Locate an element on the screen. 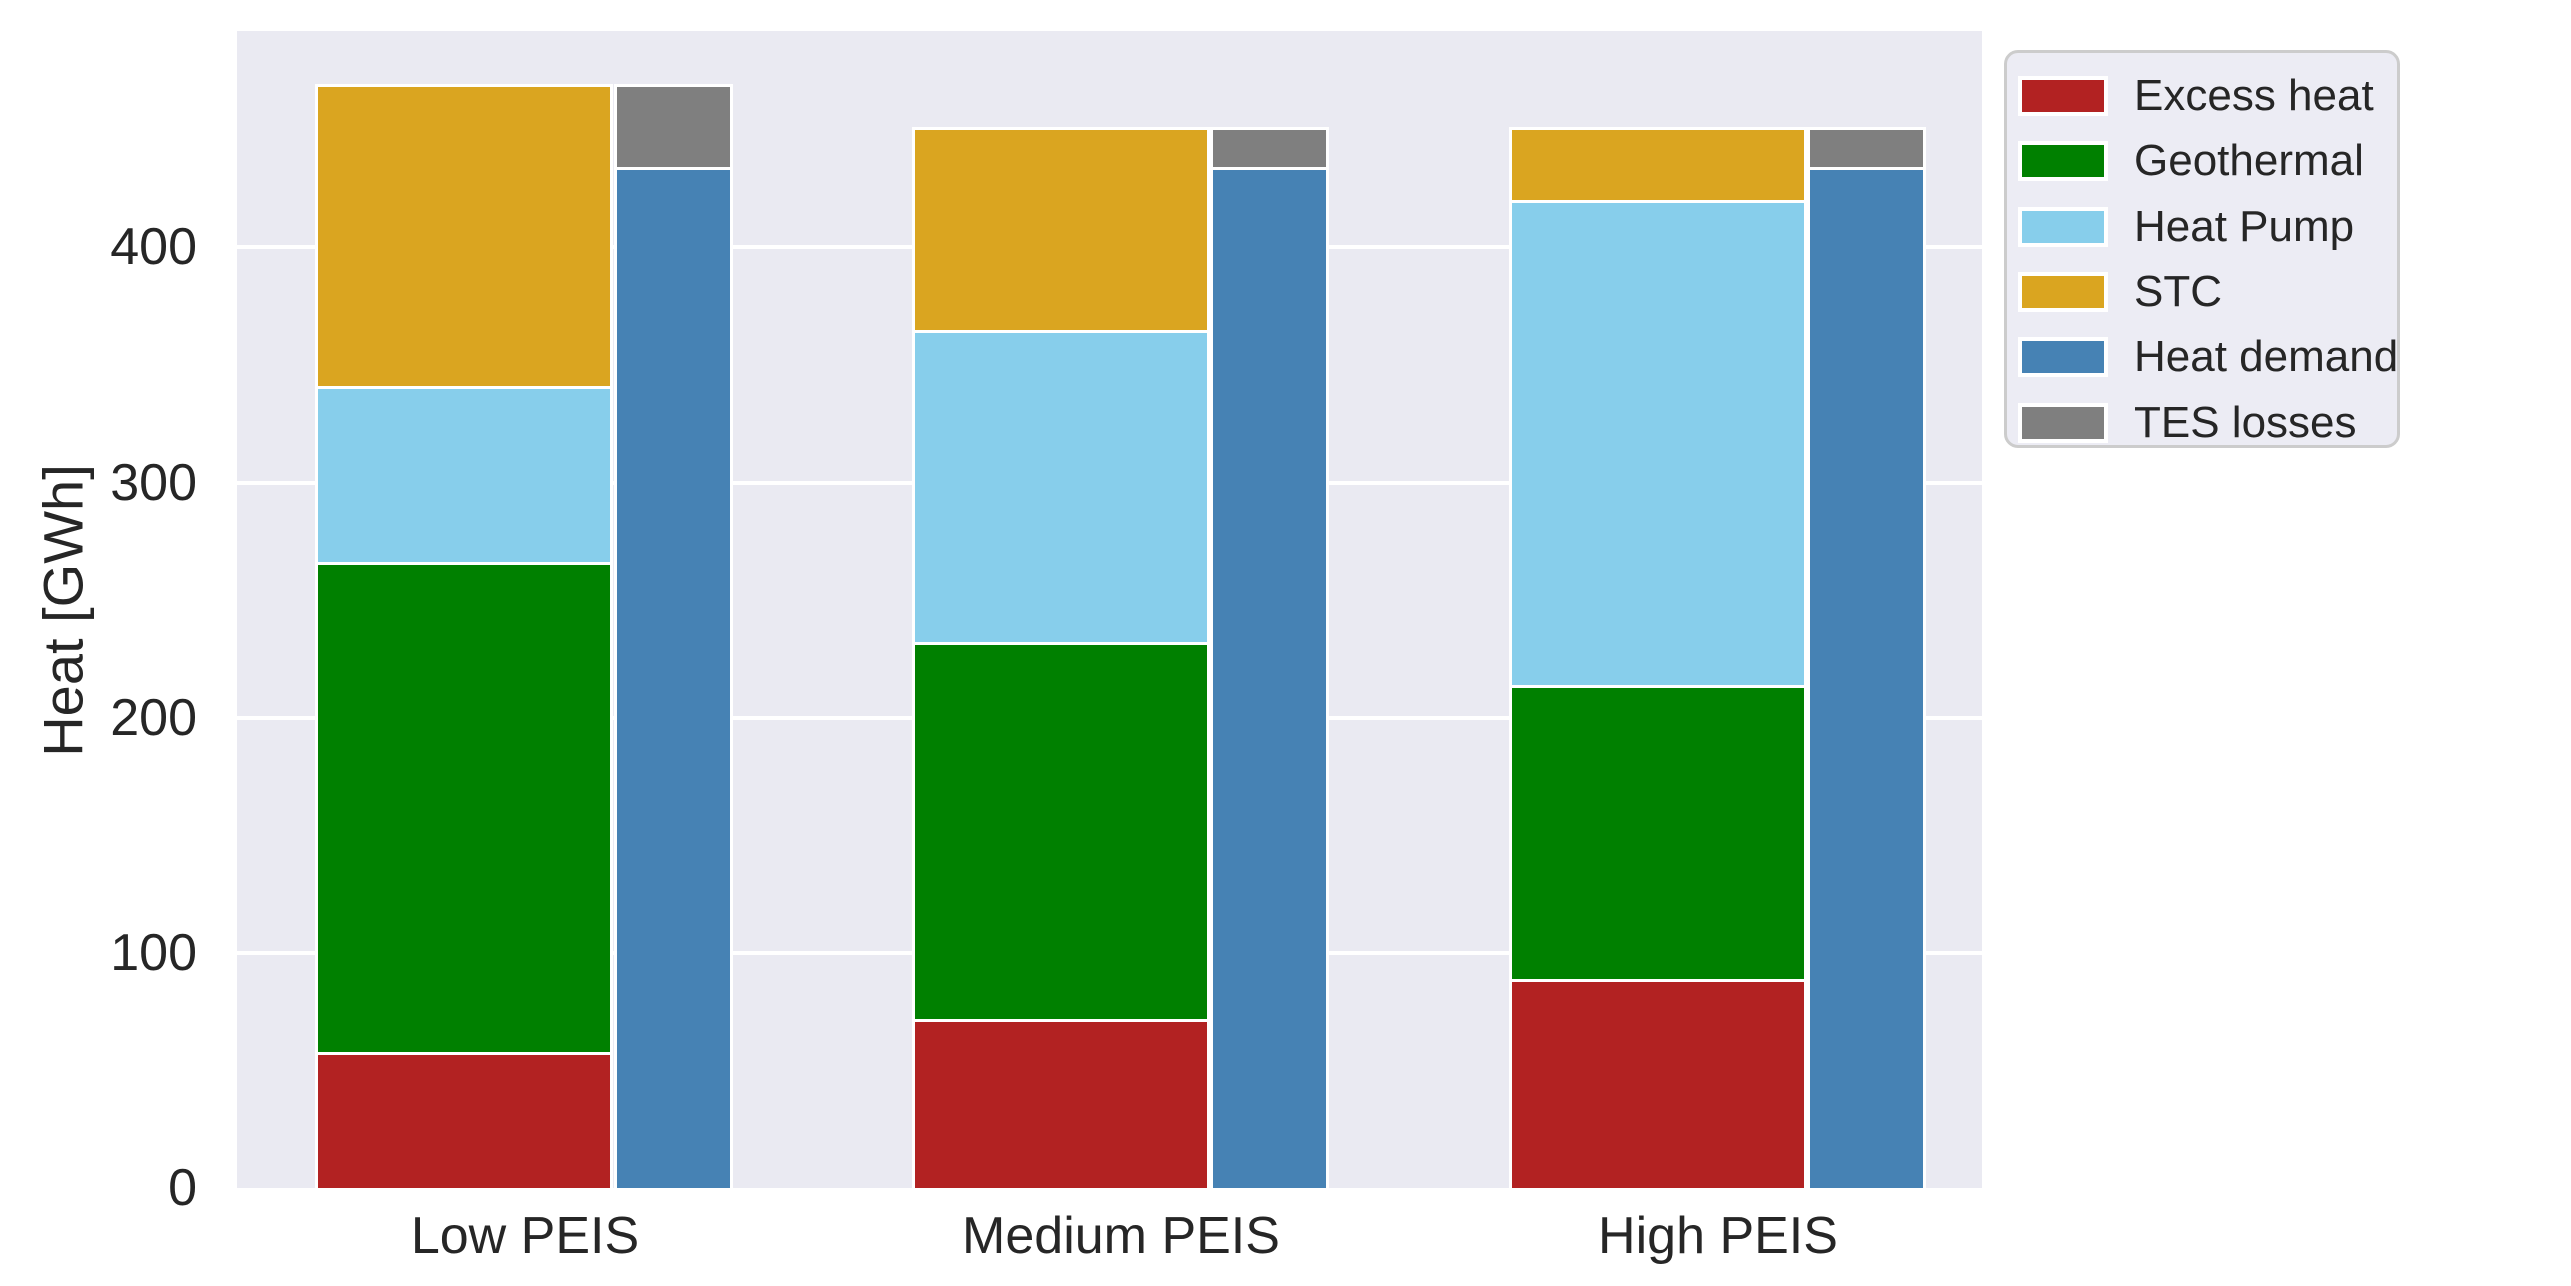 This screenshot has width=2571, height=1286. legend-item-geothermal: Geothermal is located at coordinates (2202, 161).